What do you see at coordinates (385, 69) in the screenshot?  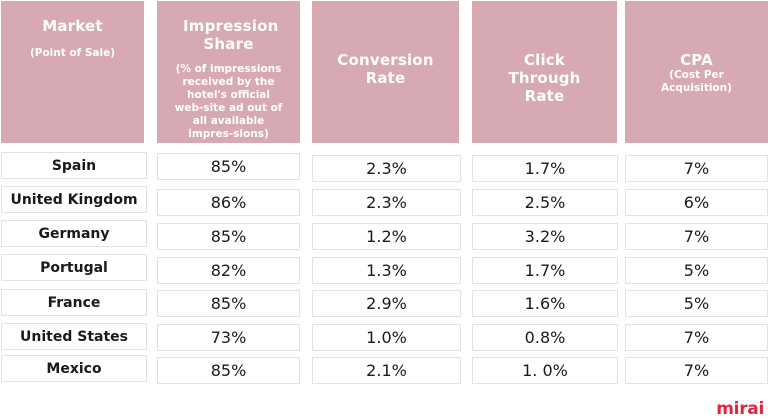 I see `header-title: Conversion Rate` at bounding box center [385, 69].